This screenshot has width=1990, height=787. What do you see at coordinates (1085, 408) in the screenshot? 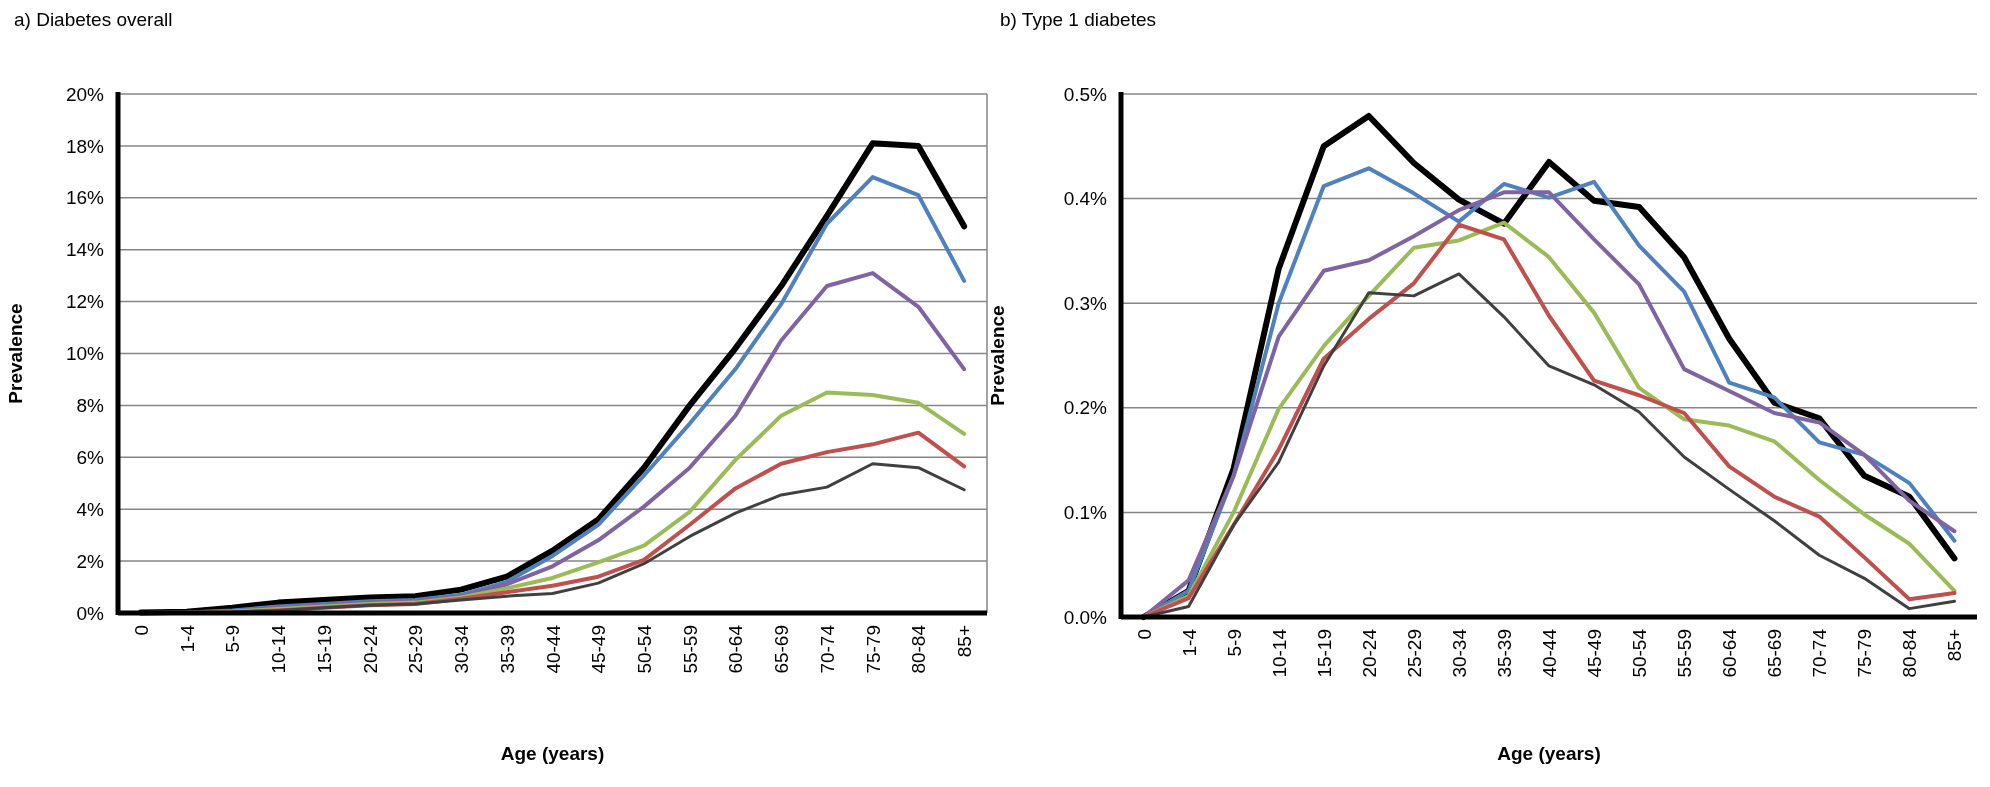
I see `y-tick-label: 0.2%` at bounding box center [1085, 408].